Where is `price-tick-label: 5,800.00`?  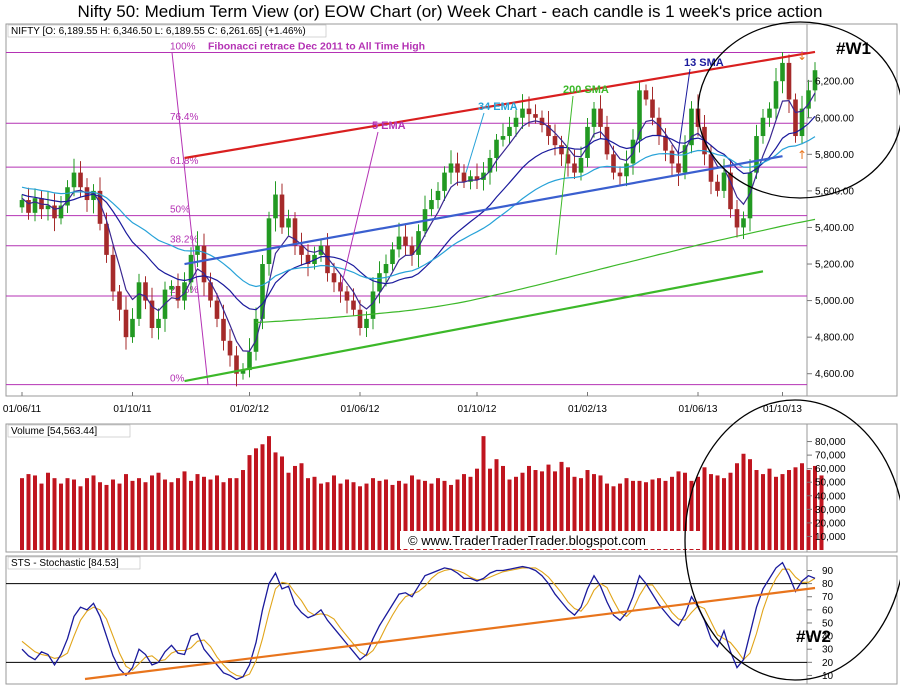 price-tick-label: 5,800.00 is located at coordinates (834, 155).